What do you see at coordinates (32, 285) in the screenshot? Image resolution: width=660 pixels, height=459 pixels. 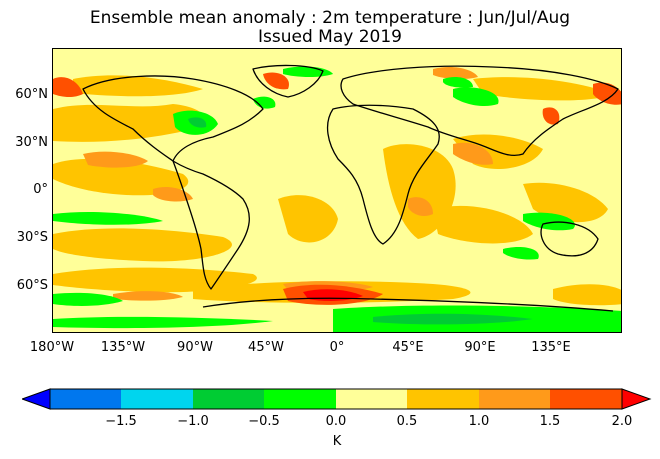 I see `lat-tick-60s: 60°S` at bounding box center [32, 285].